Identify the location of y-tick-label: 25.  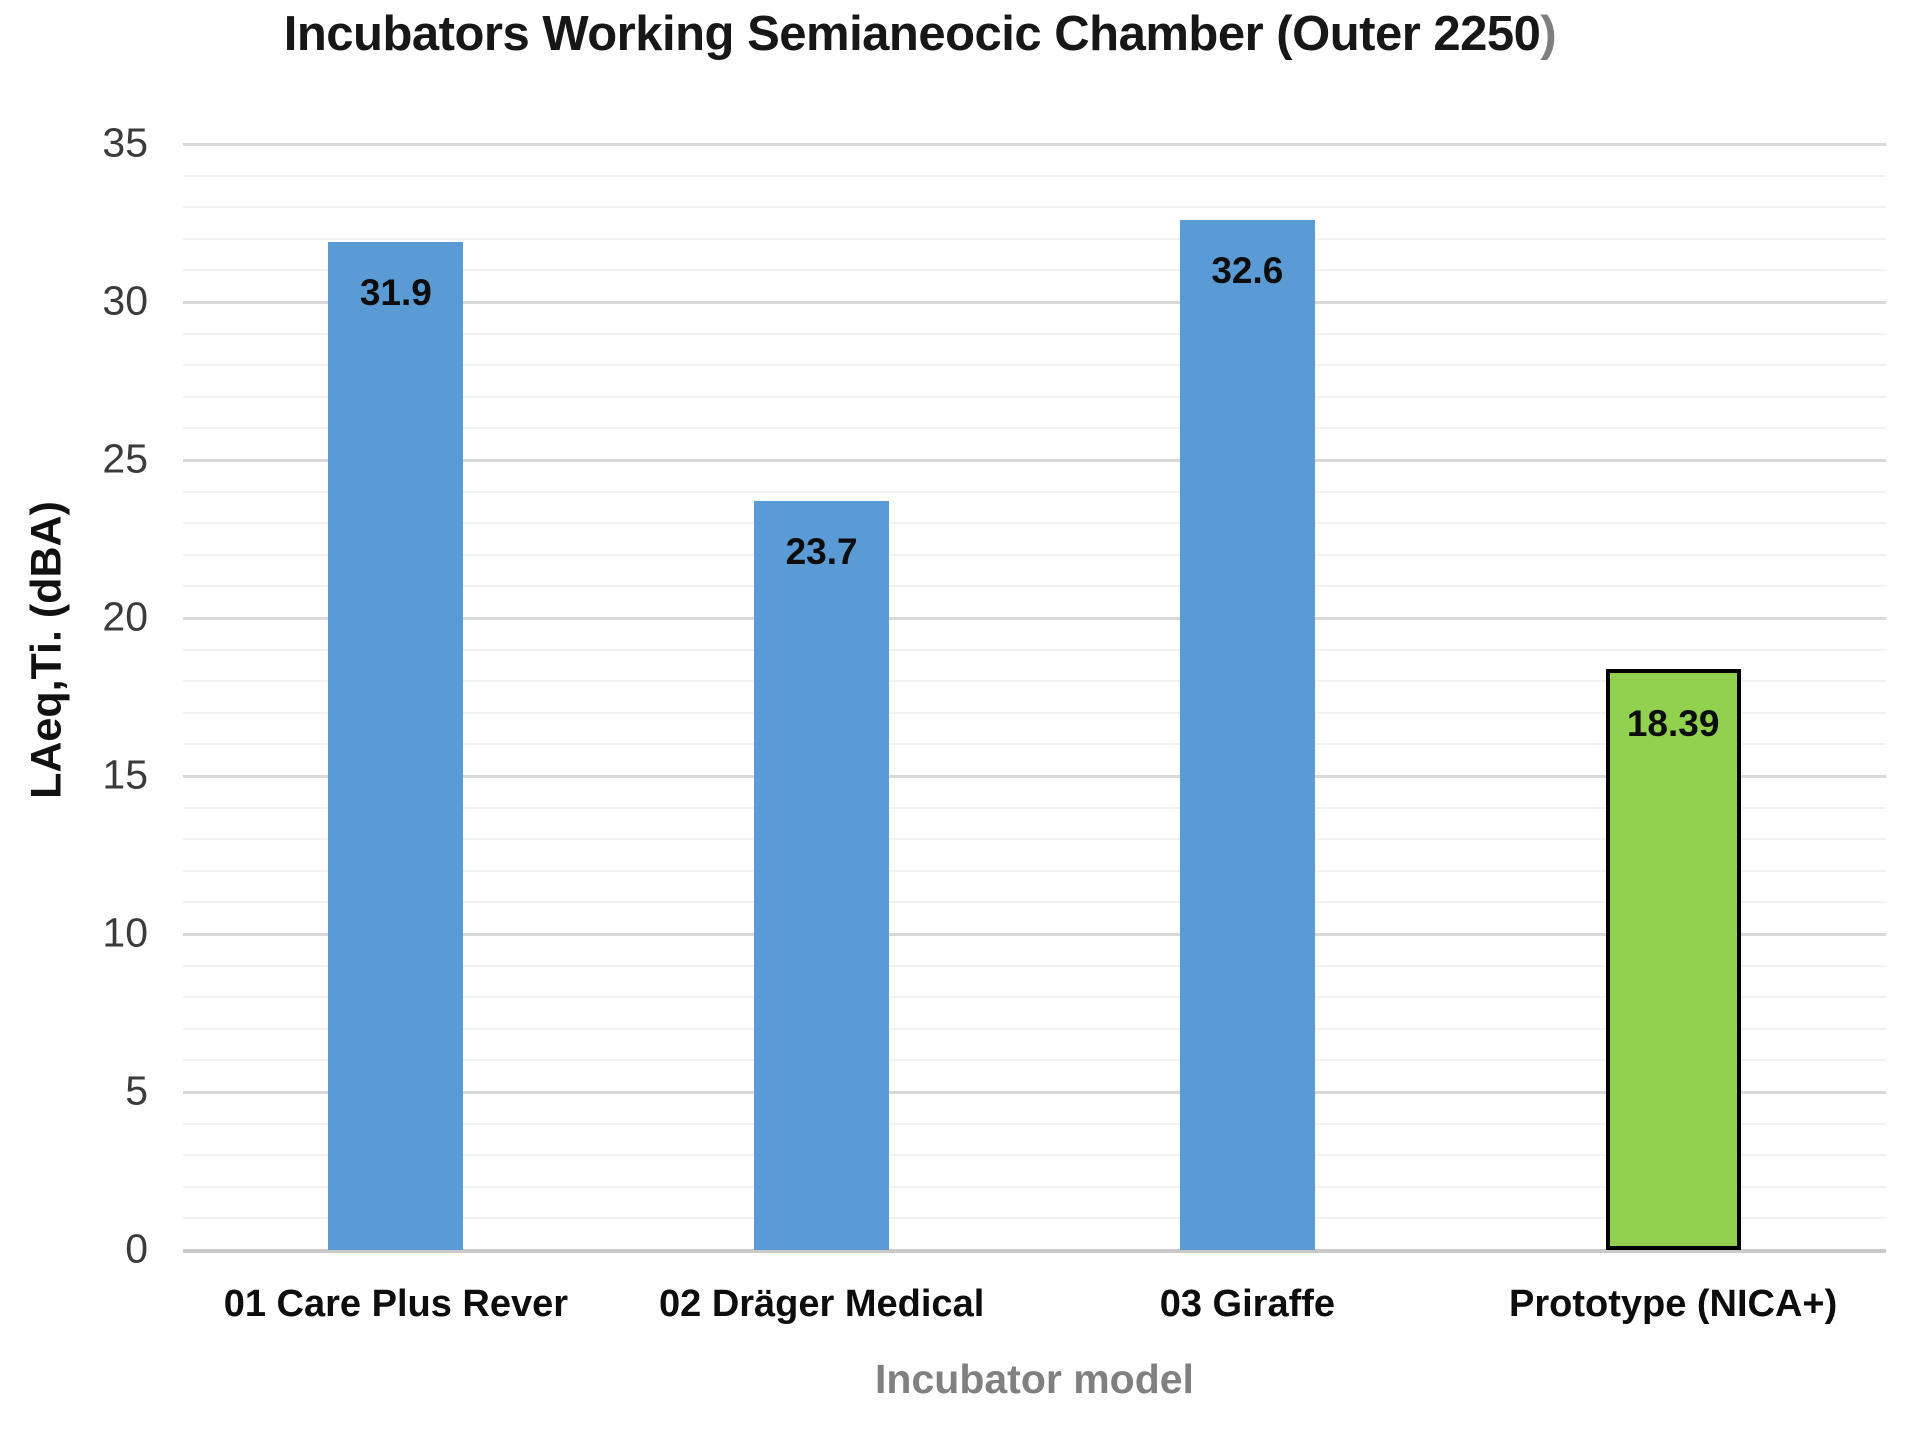
(125, 458).